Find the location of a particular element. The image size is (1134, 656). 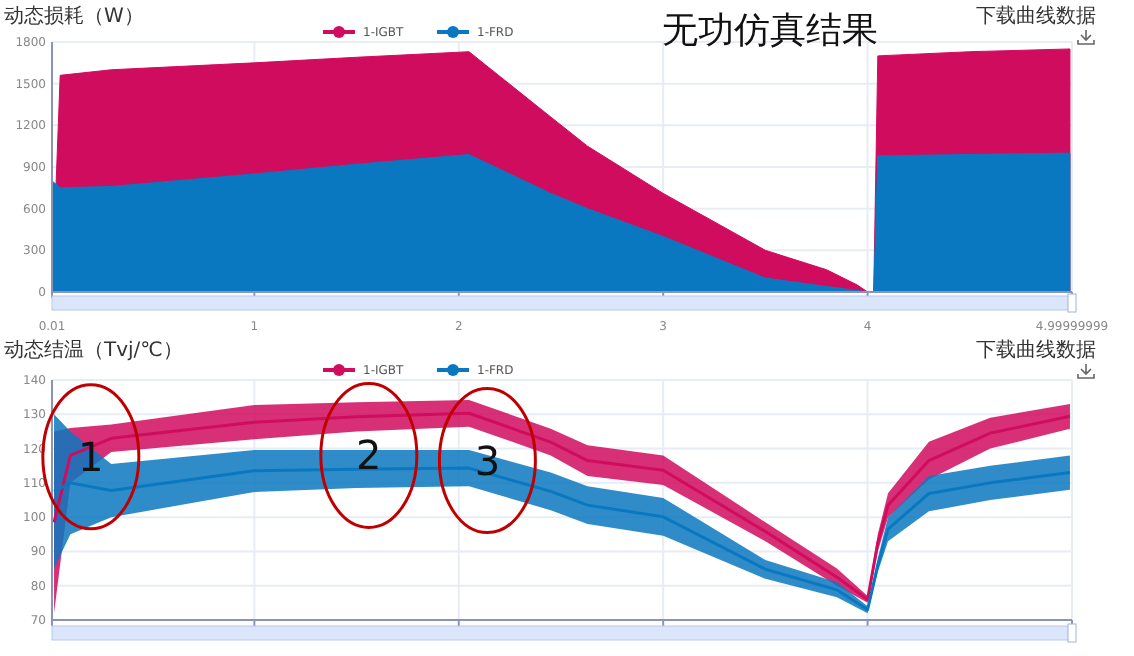

chart-title: 动态损耗（W） is located at coordinates (74, 16).